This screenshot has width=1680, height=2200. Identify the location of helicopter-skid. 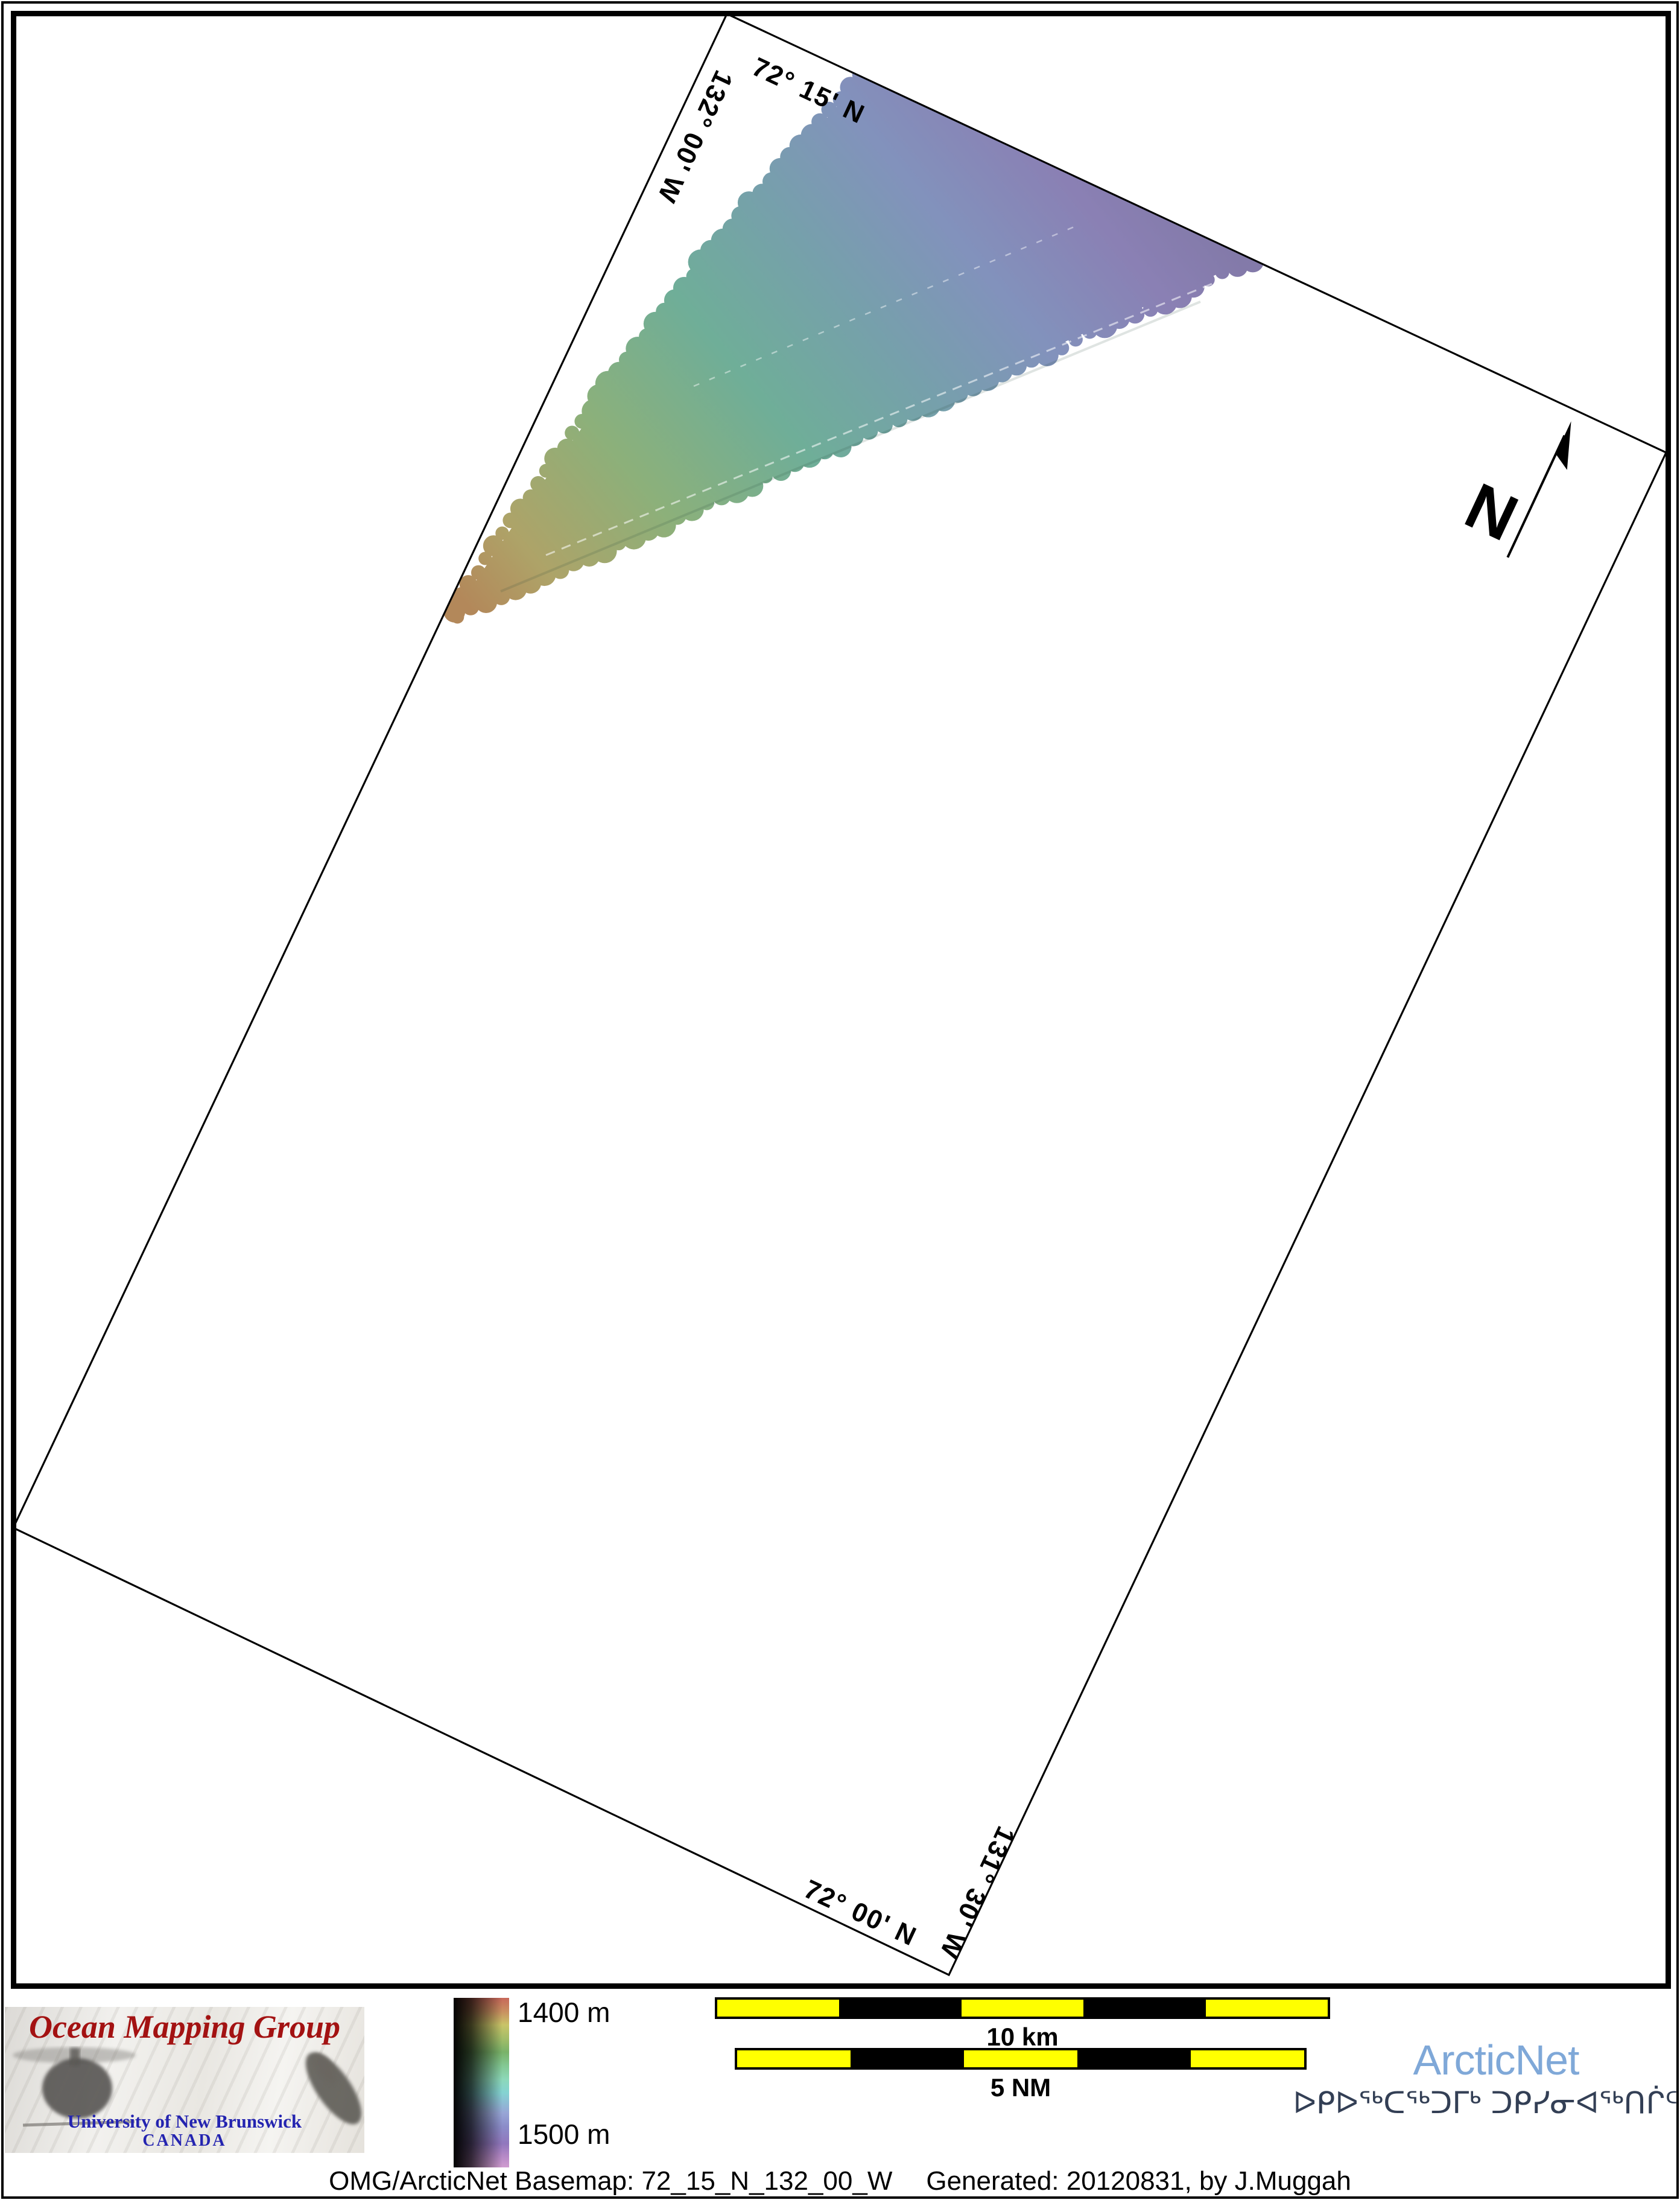
(78, 2123).